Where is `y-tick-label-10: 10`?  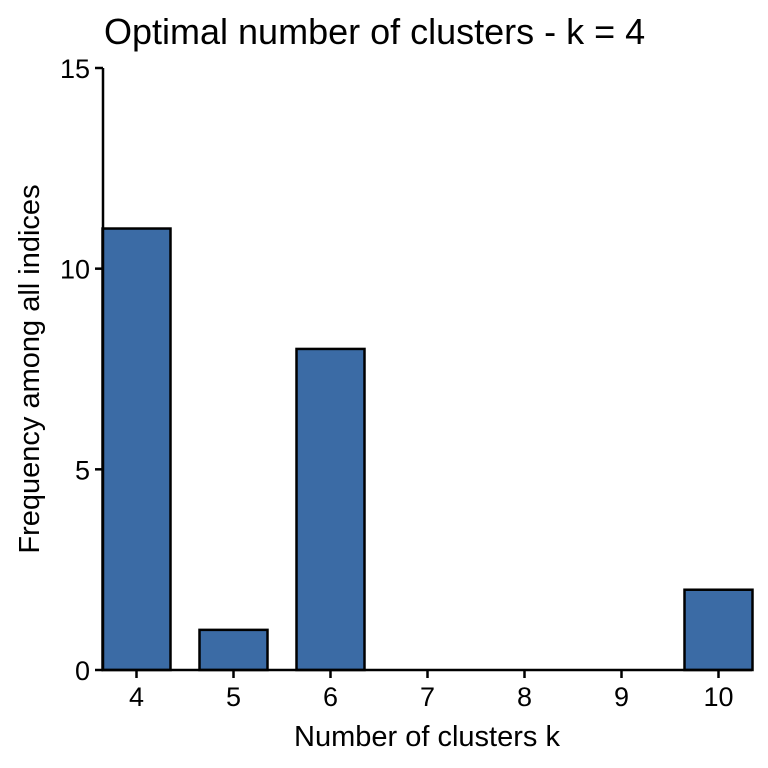 y-tick-label-10: 10 is located at coordinates (75, 270).